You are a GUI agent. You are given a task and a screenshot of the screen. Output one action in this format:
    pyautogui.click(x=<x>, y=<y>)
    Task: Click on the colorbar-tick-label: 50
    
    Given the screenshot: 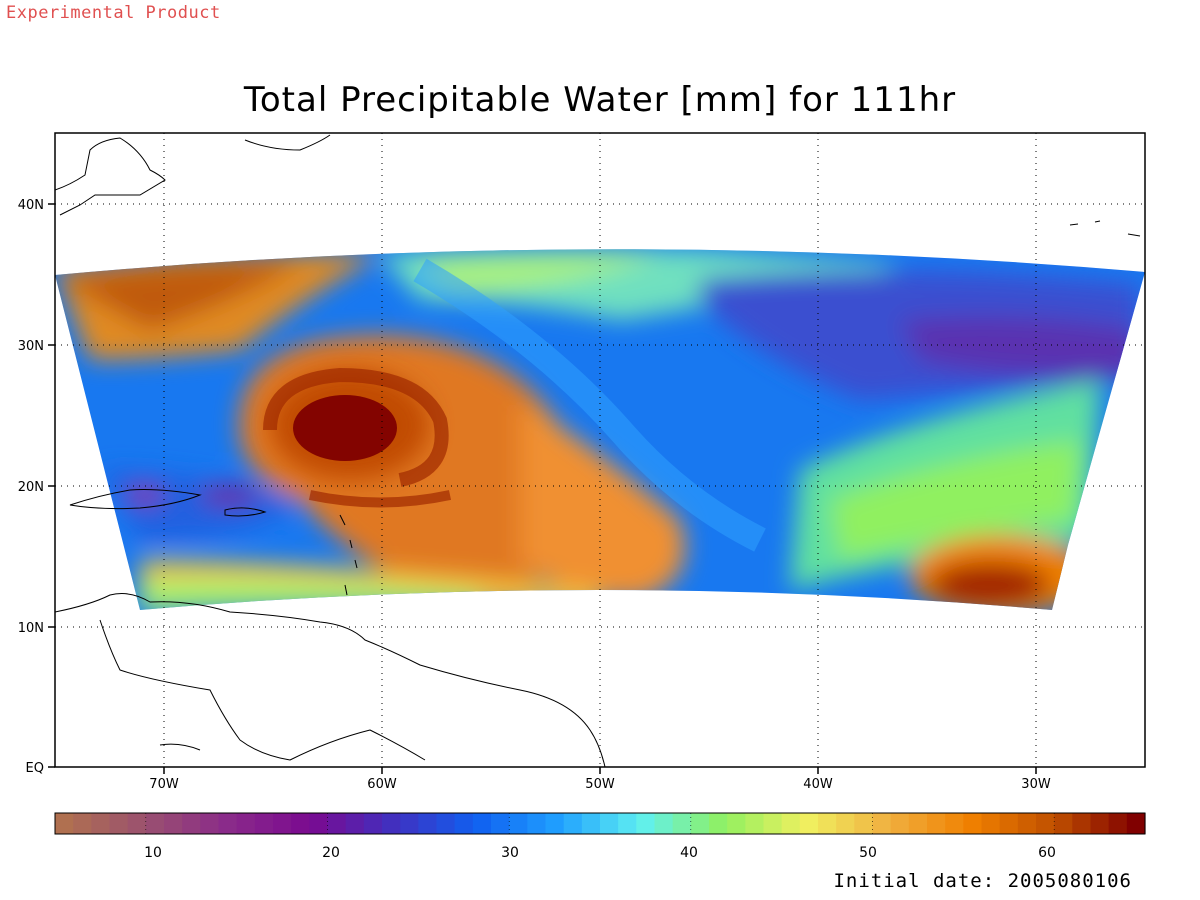 What is the action you would take?
    pyautogui.click(x=868, y=853)
    